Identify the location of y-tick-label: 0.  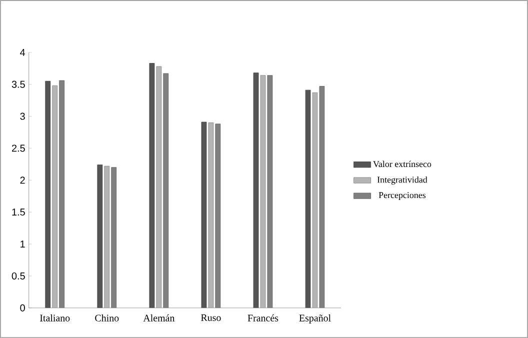
(22, 308).